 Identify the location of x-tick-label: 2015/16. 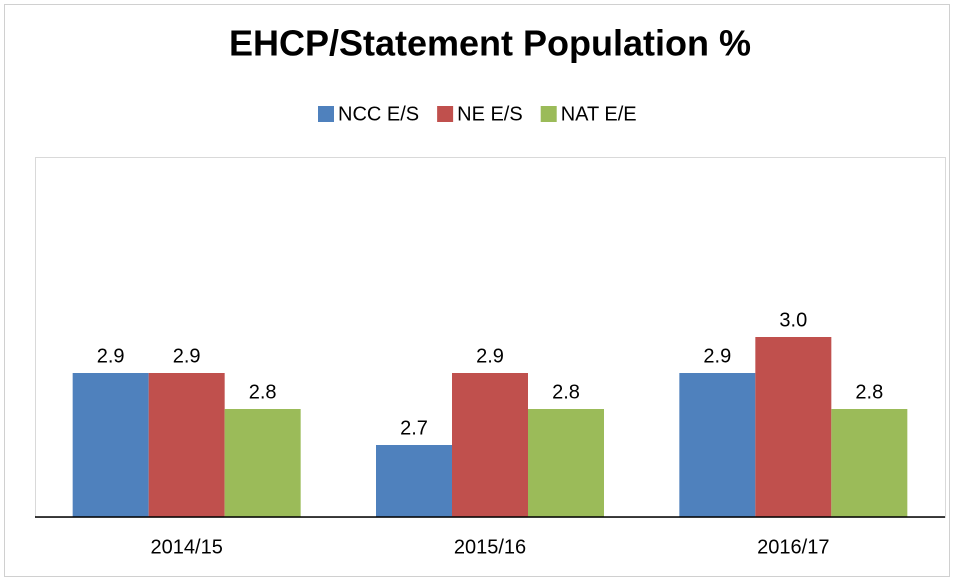
(490, 547).